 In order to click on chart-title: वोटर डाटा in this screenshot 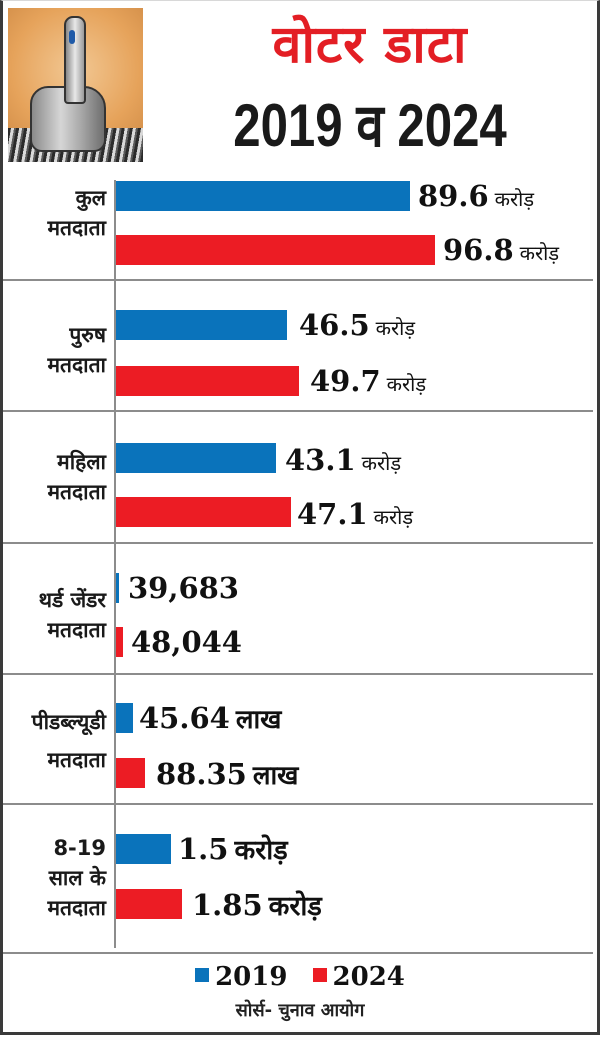, I will do `click(370, 45)`.